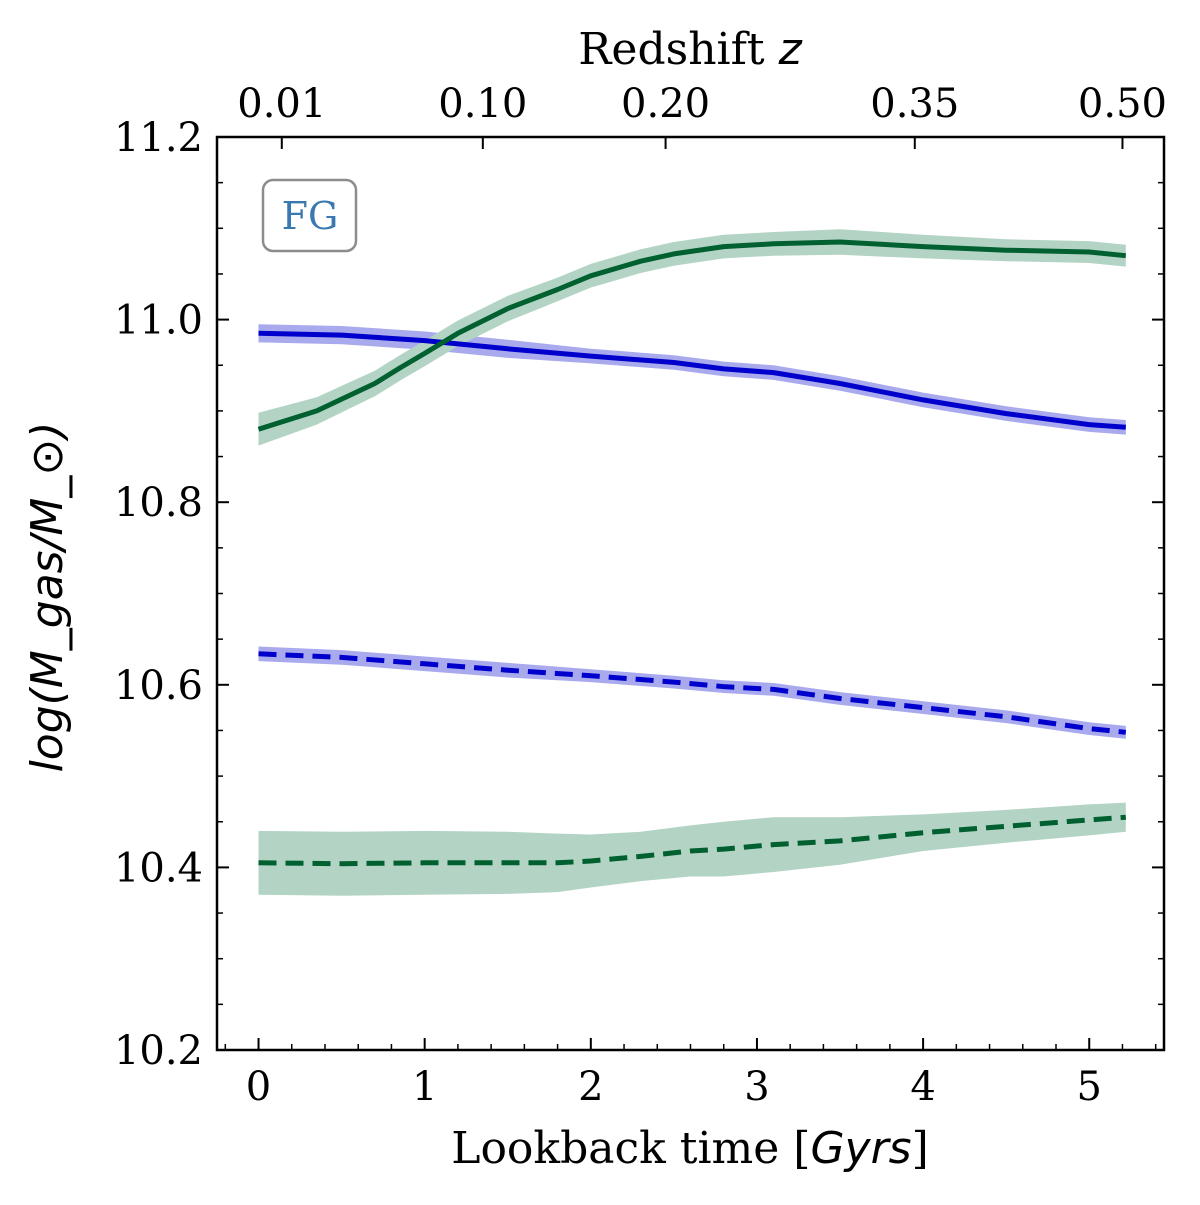 The width and height of the screenshot is (1200, 1205). Describe the element at coordinates (692, 840) in the screenshot. I see `green-dashed-line` at that location.